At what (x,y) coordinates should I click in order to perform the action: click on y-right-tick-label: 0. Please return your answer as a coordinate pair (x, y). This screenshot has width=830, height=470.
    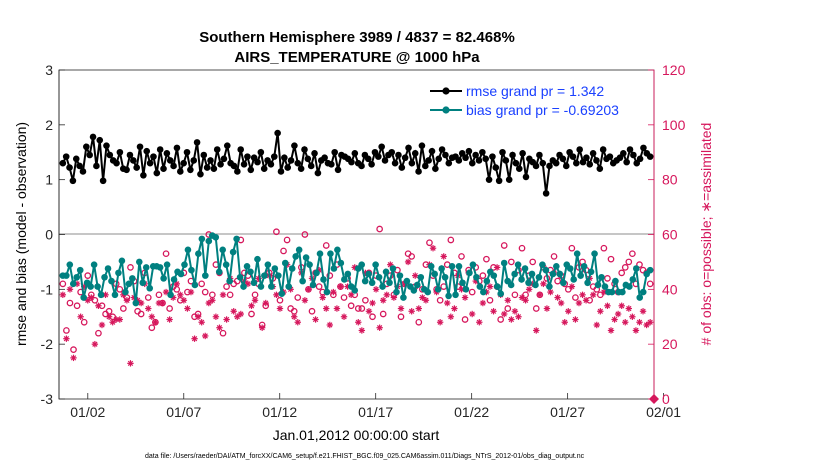
    Looking at the image, I should click on (666, 399).